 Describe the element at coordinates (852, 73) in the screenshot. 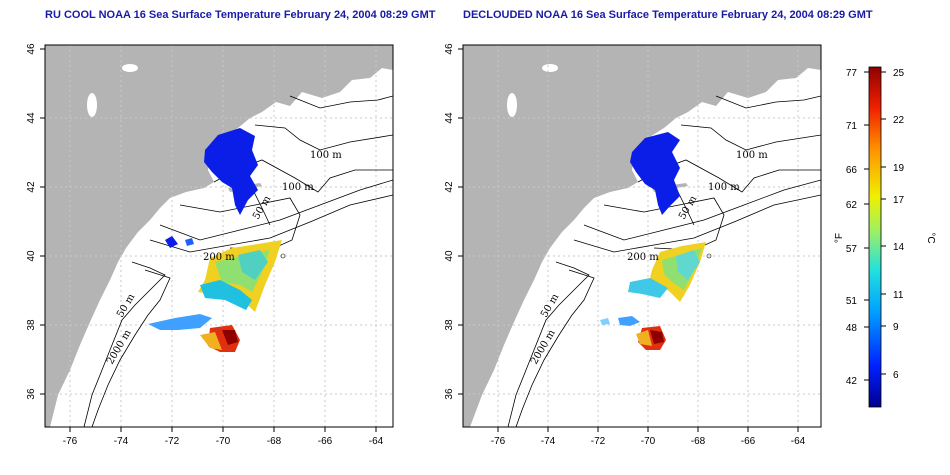

I see `colorbar-f-tick: 77` at that location.